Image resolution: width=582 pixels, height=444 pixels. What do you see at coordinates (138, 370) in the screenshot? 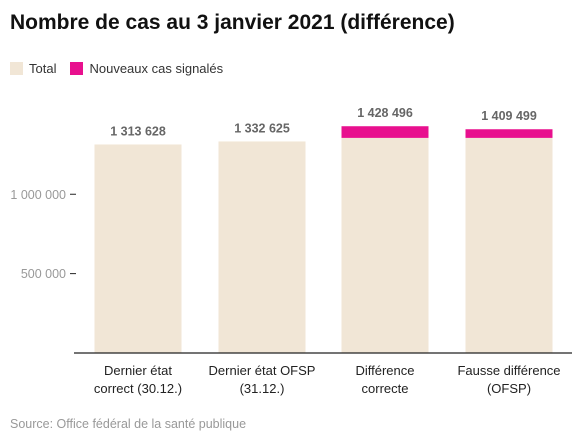
I see `x-tick-label-line1: Dernier état` at bounding box center [138, 370].